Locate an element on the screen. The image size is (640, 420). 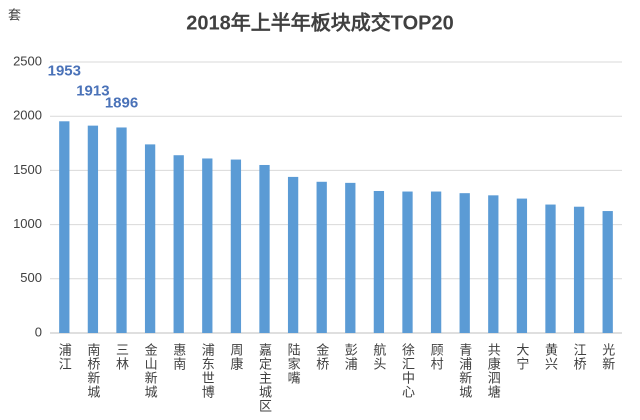
chart-title: 2018年上半年板块成交TOP20 is located at coordinates (320, 22).